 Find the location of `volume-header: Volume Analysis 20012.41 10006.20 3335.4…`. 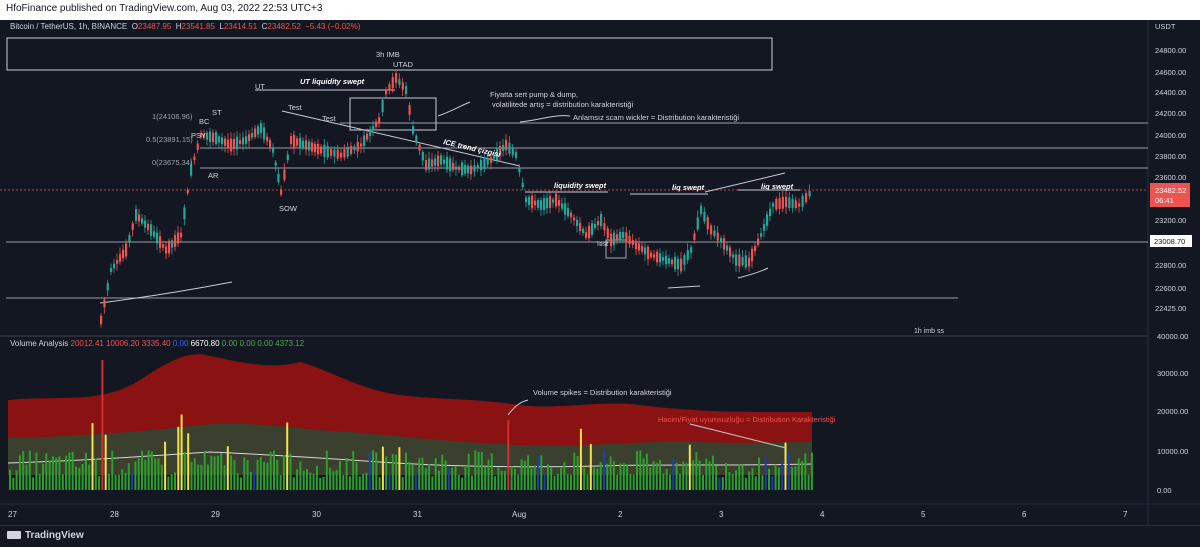

volume-header: Volume Analysis 20012.41 10006.20 3335.4… is located at coordinates (157, 343).